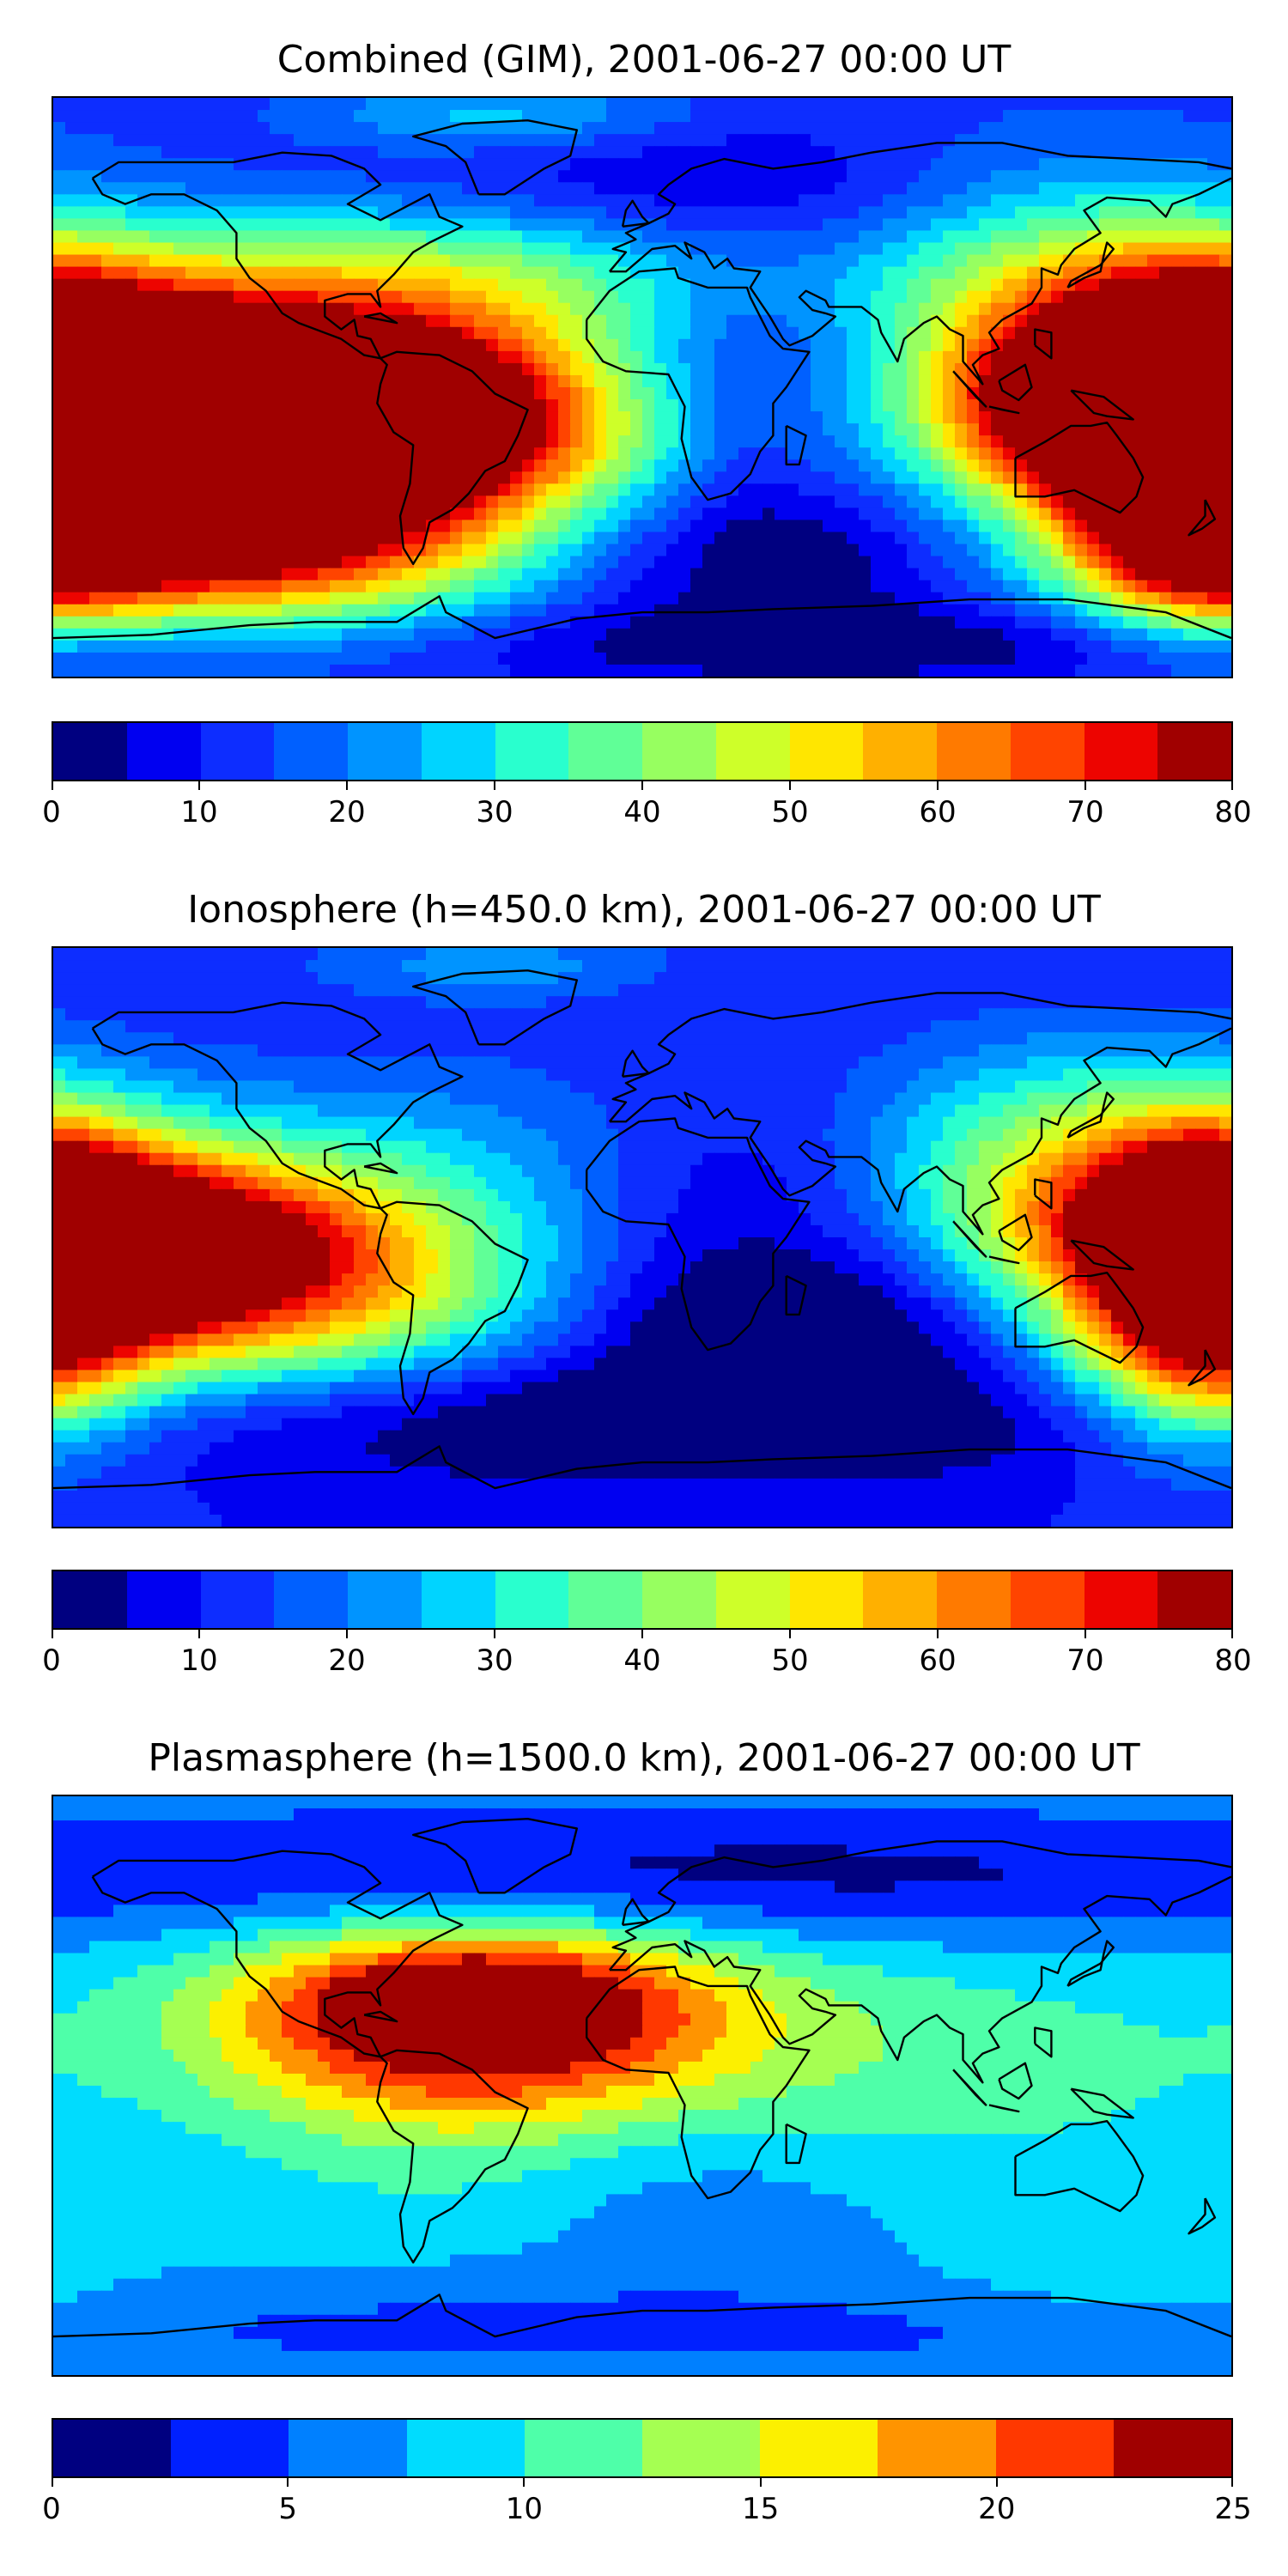  What do you see at coordinates (347, 786) in the screenshot?
I see `colorbar-tick` at bounding box center [347, 786].